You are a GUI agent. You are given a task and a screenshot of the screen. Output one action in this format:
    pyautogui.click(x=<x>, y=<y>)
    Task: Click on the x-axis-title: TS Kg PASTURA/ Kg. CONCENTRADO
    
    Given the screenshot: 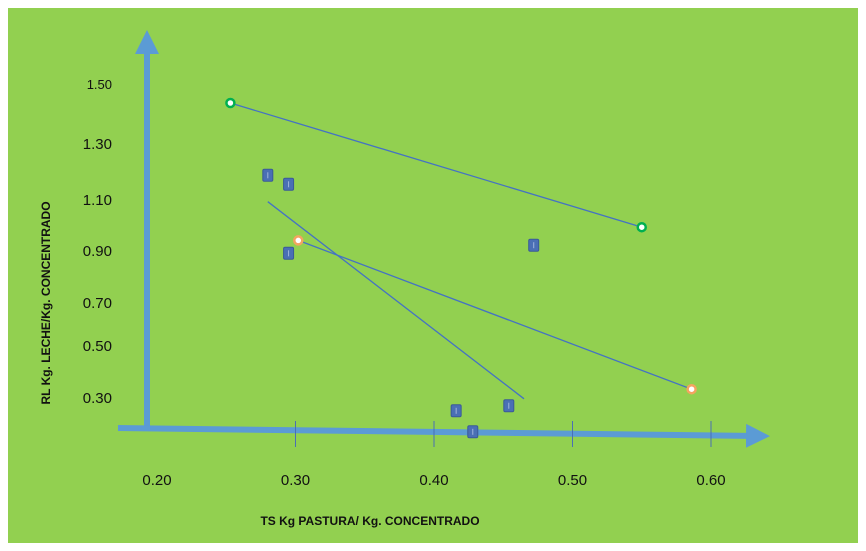 What is the action you would take?
    pyautogui.click(x=369, y=521)
    